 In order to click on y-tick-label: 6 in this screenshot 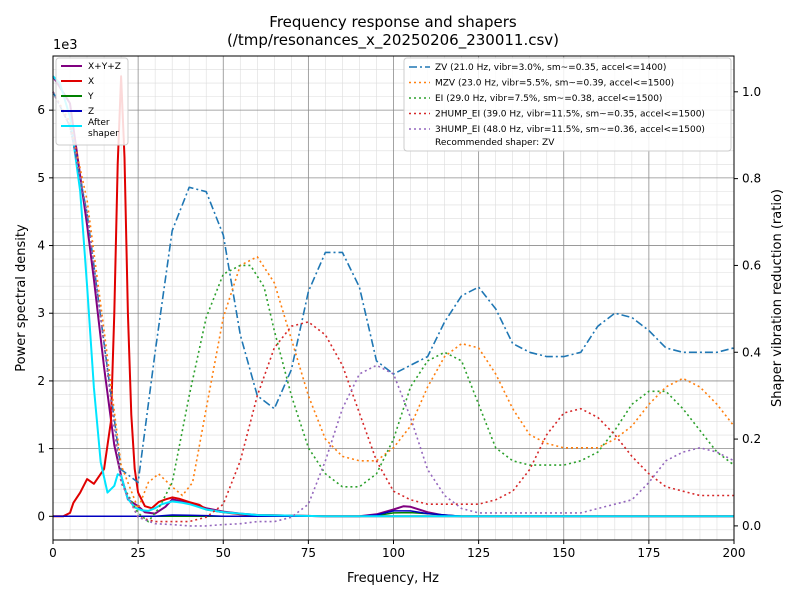, I will do `click(41, 110)`.